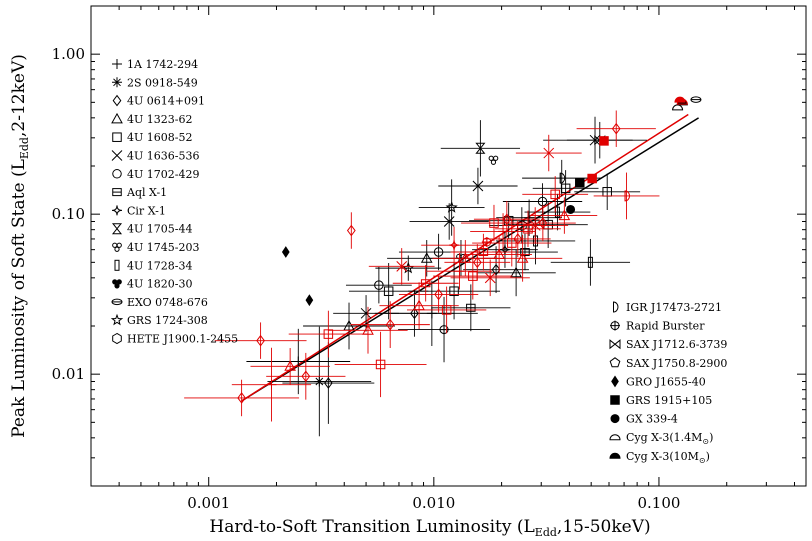 The image size is (812, 541). What do you see at coordinates (146, 210) in the screenshot?
I see `legend-label: Cir X-1` at bounding box center [146, 210].